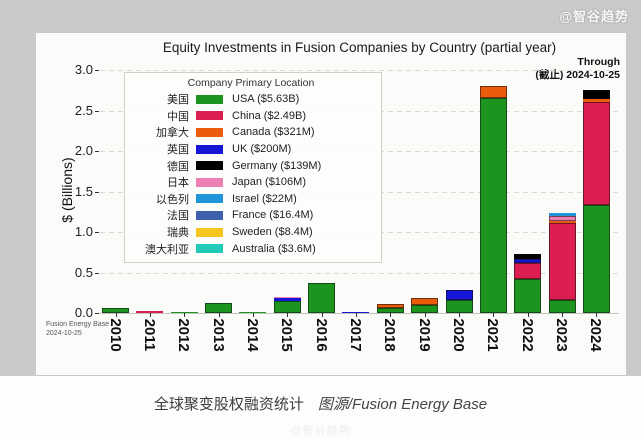  Describe the element at coordinates (269, 182) in the screenshot. I see `legend-label-en: Japan ($106M)` at that location.